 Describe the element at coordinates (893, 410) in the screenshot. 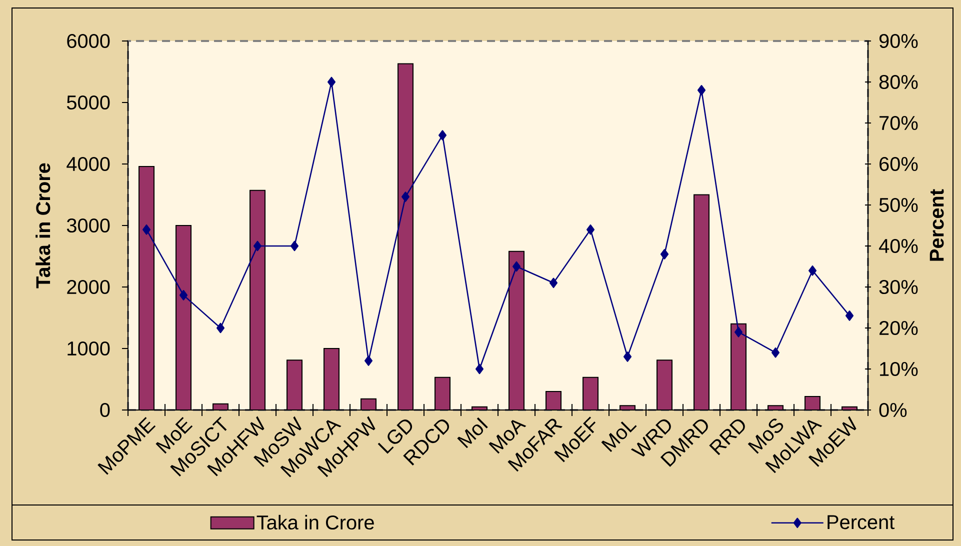

I see `y2-tick-label: 0%` at that location.